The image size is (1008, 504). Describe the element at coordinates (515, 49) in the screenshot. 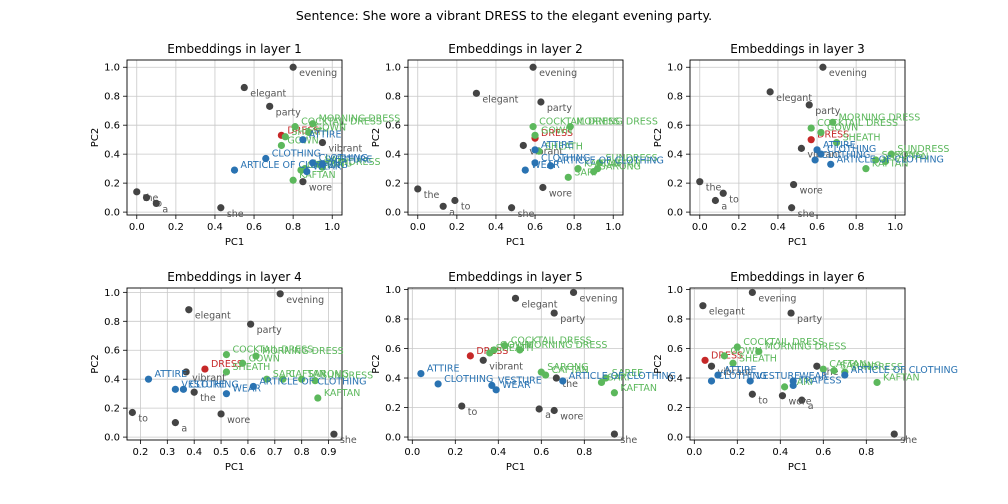

I see `panel-title: Embeddings in layer 2` at that location.